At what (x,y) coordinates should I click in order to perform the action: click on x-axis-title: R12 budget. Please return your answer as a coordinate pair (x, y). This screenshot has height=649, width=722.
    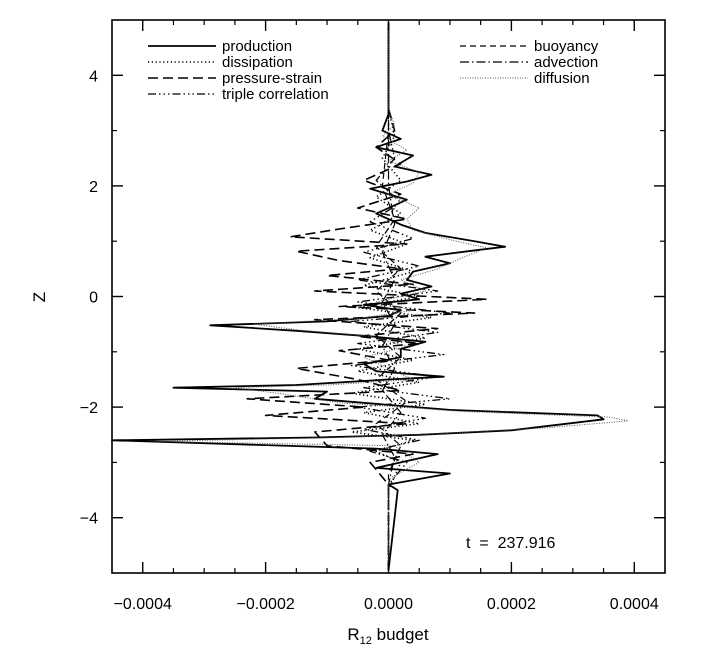
    Looking at the image, I should click on (388, 636).